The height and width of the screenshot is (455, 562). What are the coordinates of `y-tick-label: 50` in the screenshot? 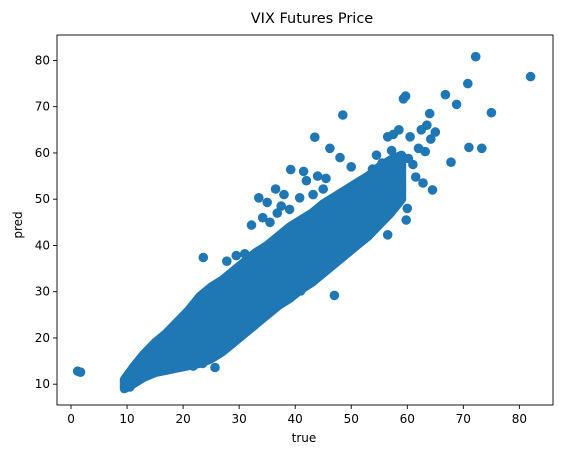 It's located at (42, 199).